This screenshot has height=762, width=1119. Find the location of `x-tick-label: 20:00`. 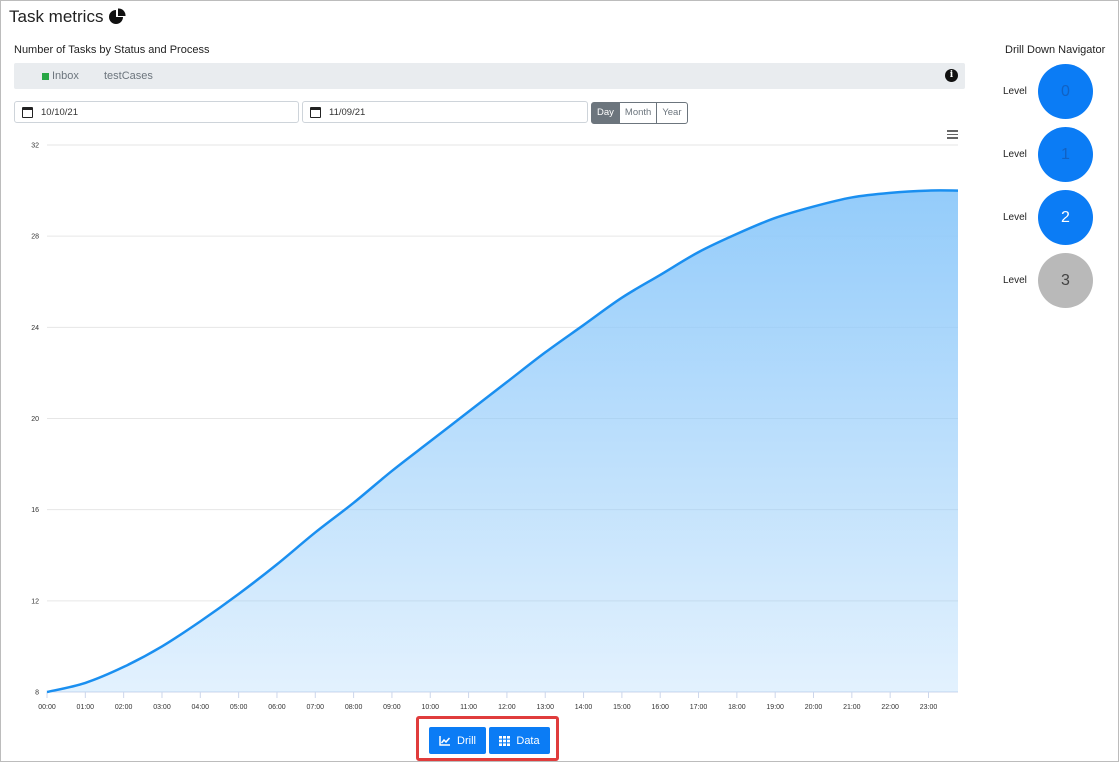

x-tick-label: 20:00 is located at coordinates (814, 707).